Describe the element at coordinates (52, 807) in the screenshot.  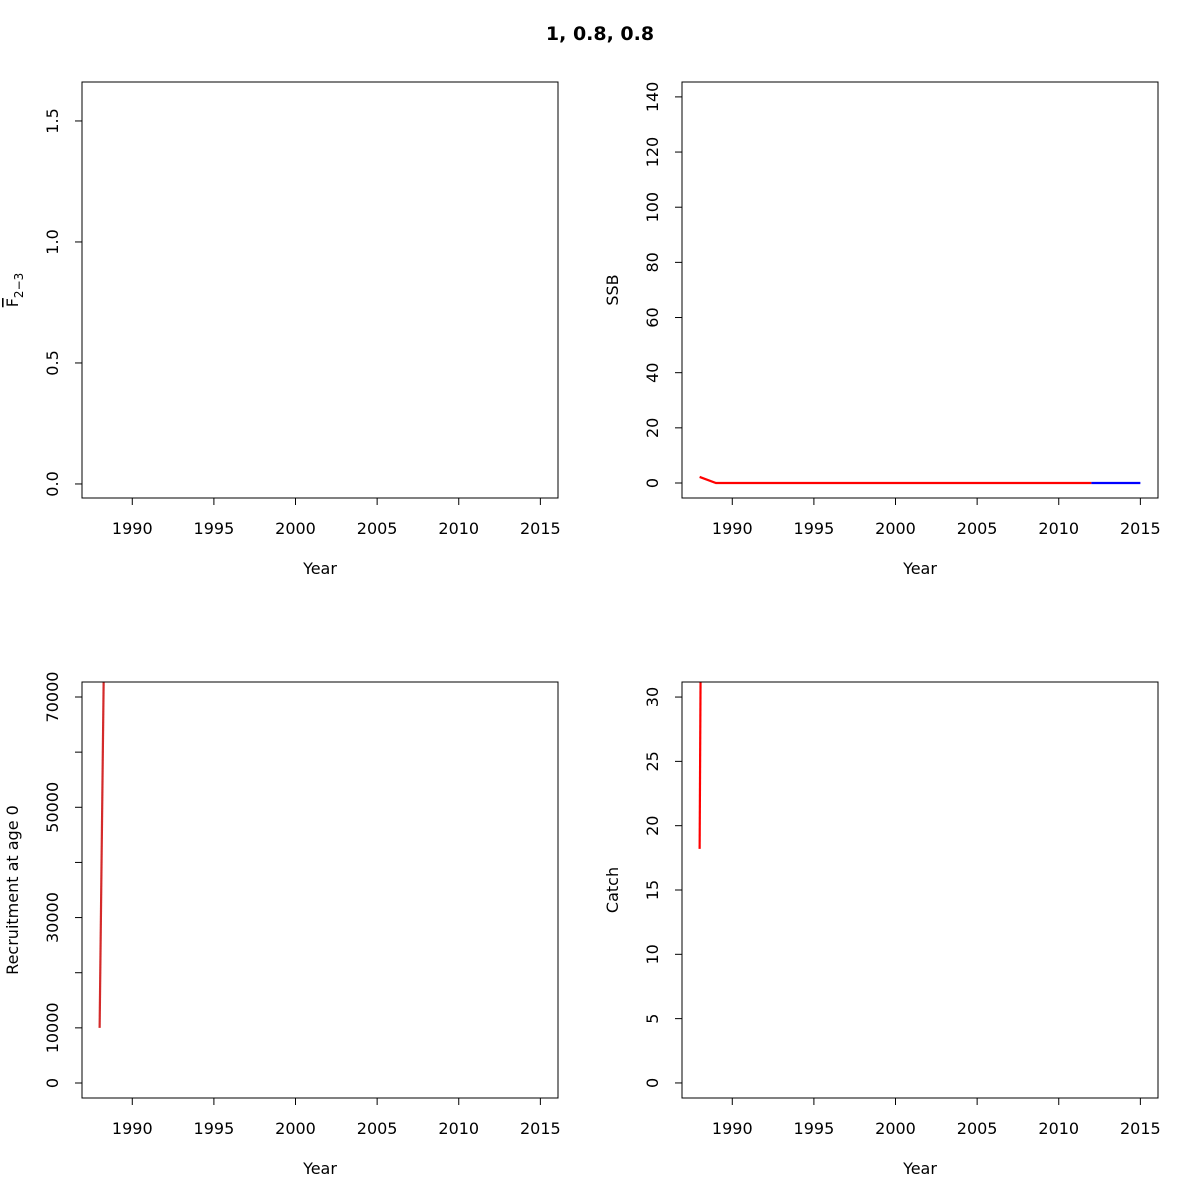
I see `y-tick-label: 50000` at that location.